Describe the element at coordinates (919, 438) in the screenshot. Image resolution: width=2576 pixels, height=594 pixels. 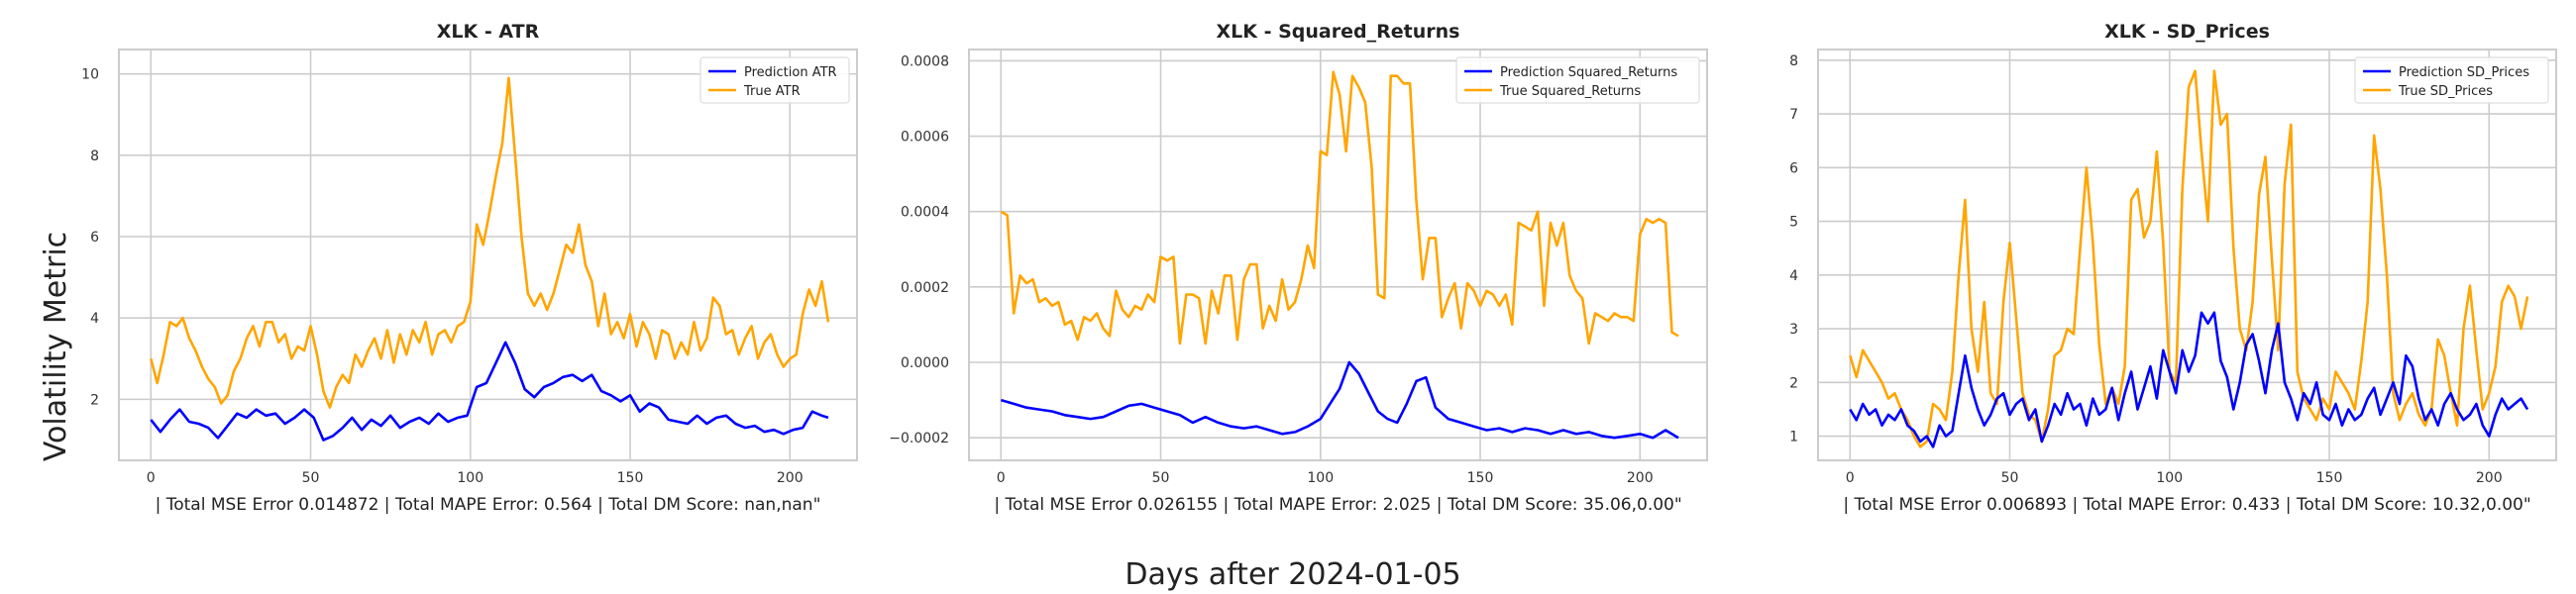
I see `y-tick-label: −0.0002` at that location.